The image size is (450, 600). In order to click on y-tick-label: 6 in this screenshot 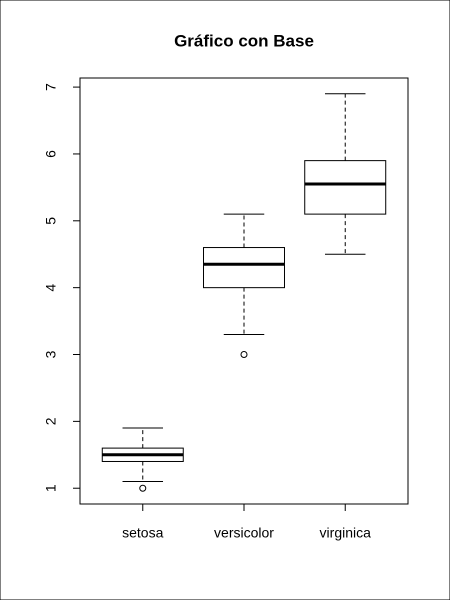, I will do `click(51, 154)`.